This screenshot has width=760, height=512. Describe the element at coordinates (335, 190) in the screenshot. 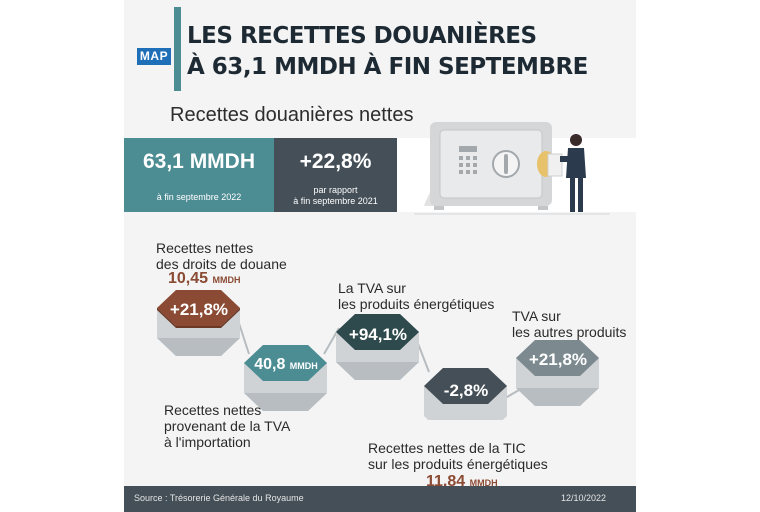

I see `growth-caption-1: par rapport` at that location.